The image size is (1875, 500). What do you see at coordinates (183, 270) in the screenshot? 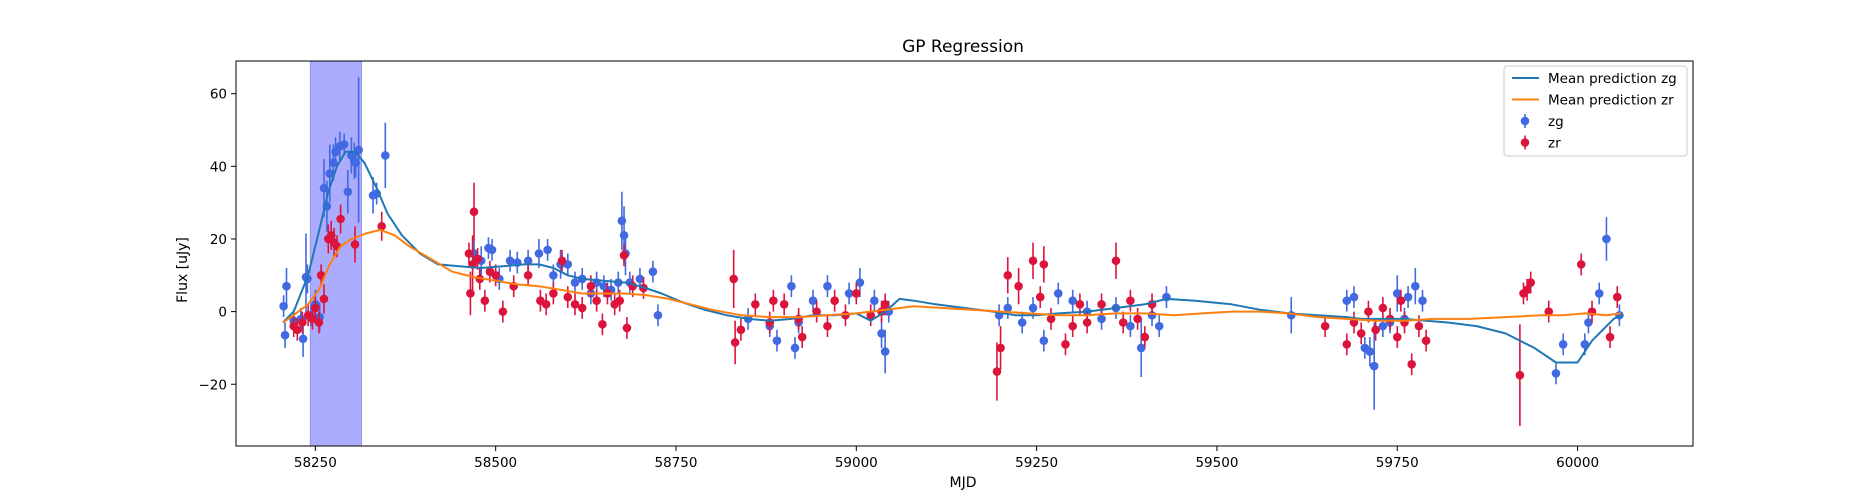
I see `y-axis-label: Flux [uJy]` at bounding box center [183, 270].